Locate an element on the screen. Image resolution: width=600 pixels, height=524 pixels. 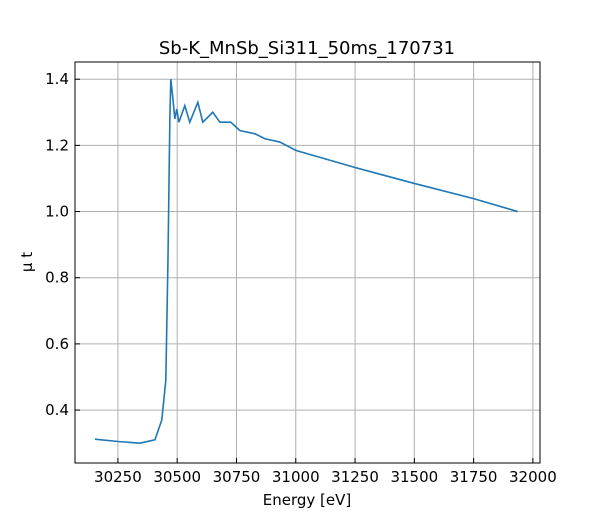
x-tick-label: 31750 is located at coordinates (474, 477).